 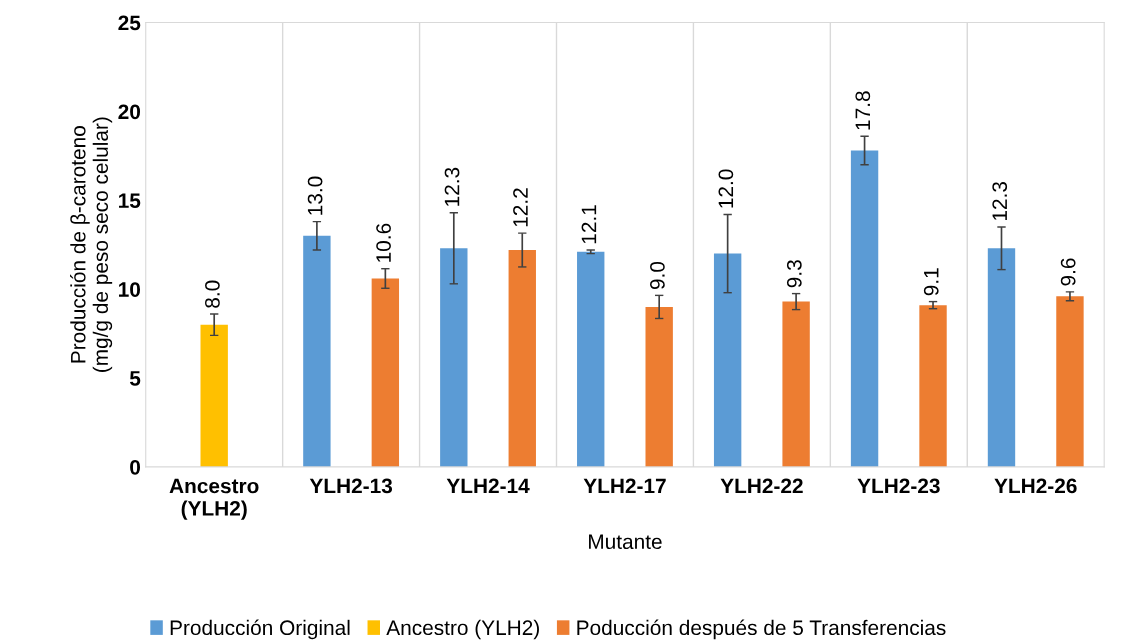 What do you see at coordinates (863, 110) in the screenshot?
I see `data-label: 17.8` at bounding box center [863, 110].